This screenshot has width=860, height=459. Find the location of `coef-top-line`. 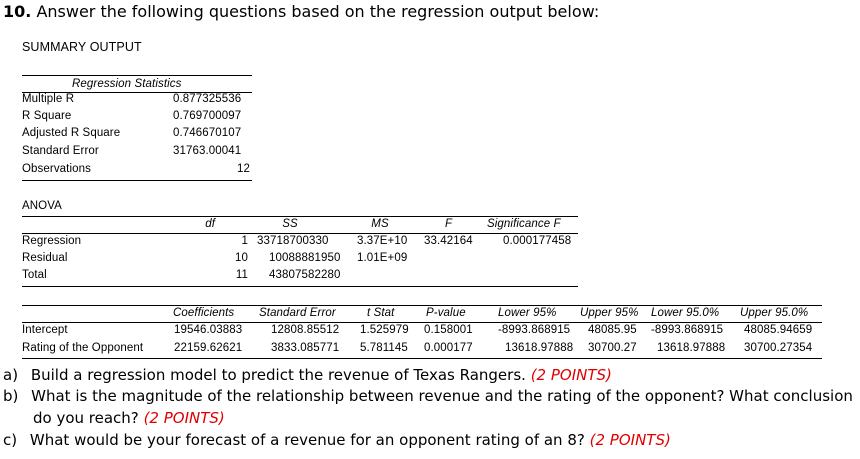

coef-top-line is located at coordinates (422, 305).